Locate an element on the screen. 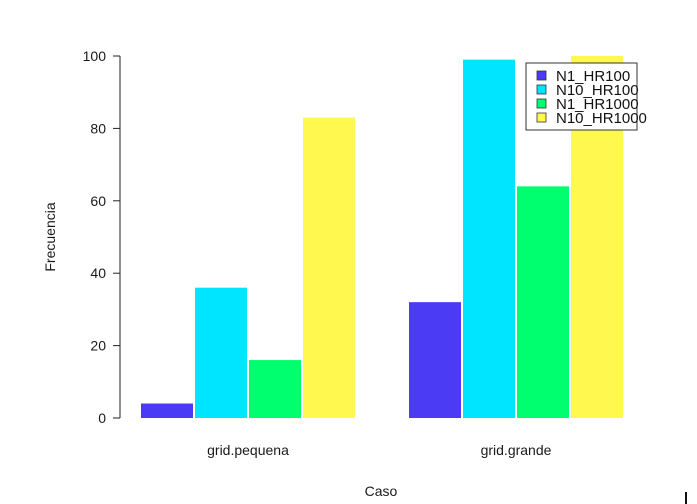  legend-label: N10_HR100 is located at coordinates (597, 90).